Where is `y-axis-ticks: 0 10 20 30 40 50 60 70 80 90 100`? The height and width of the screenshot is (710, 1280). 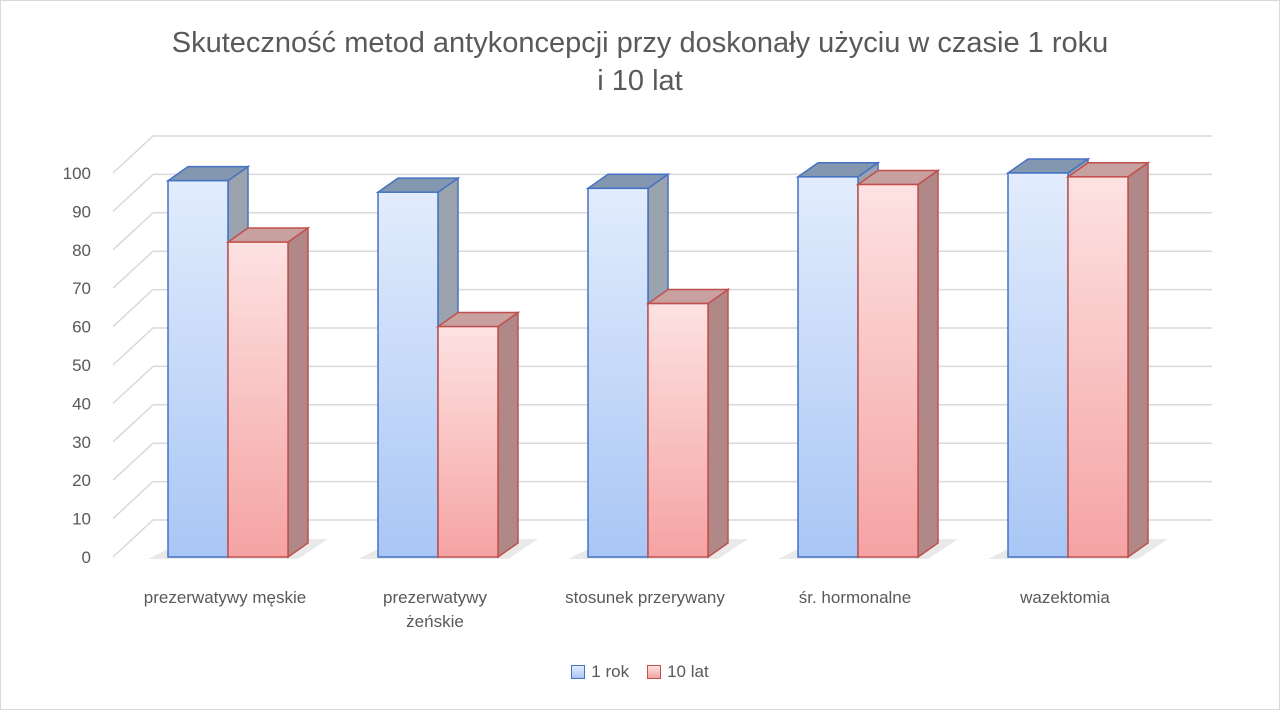 y-axis-ticks: 0 10 20 30 40 50 60 70 80 90 100 is located at coordinates (77, 365).